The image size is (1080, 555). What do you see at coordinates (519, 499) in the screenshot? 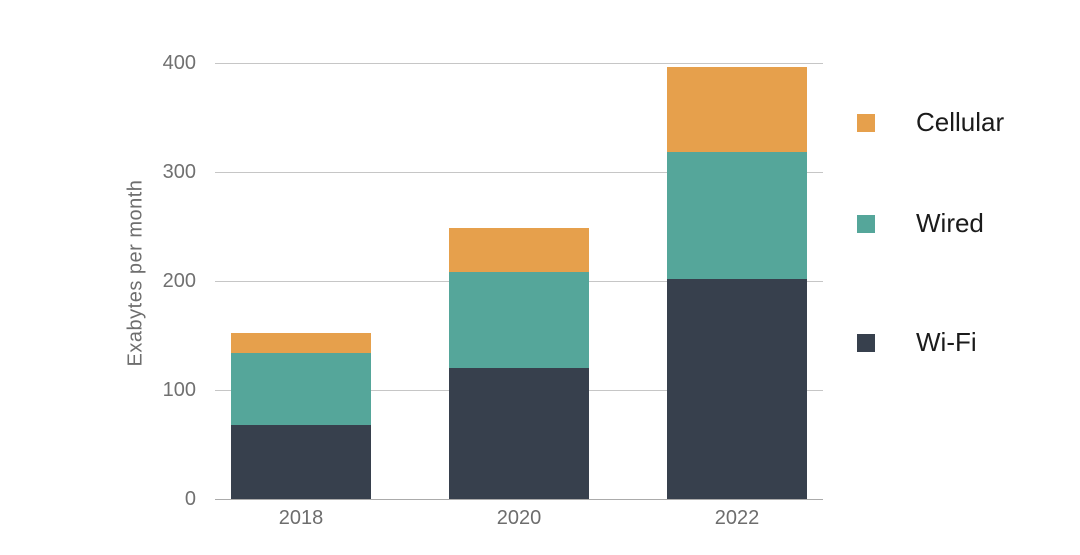
I see `x-axis-line` at bounding box center [519, 499].